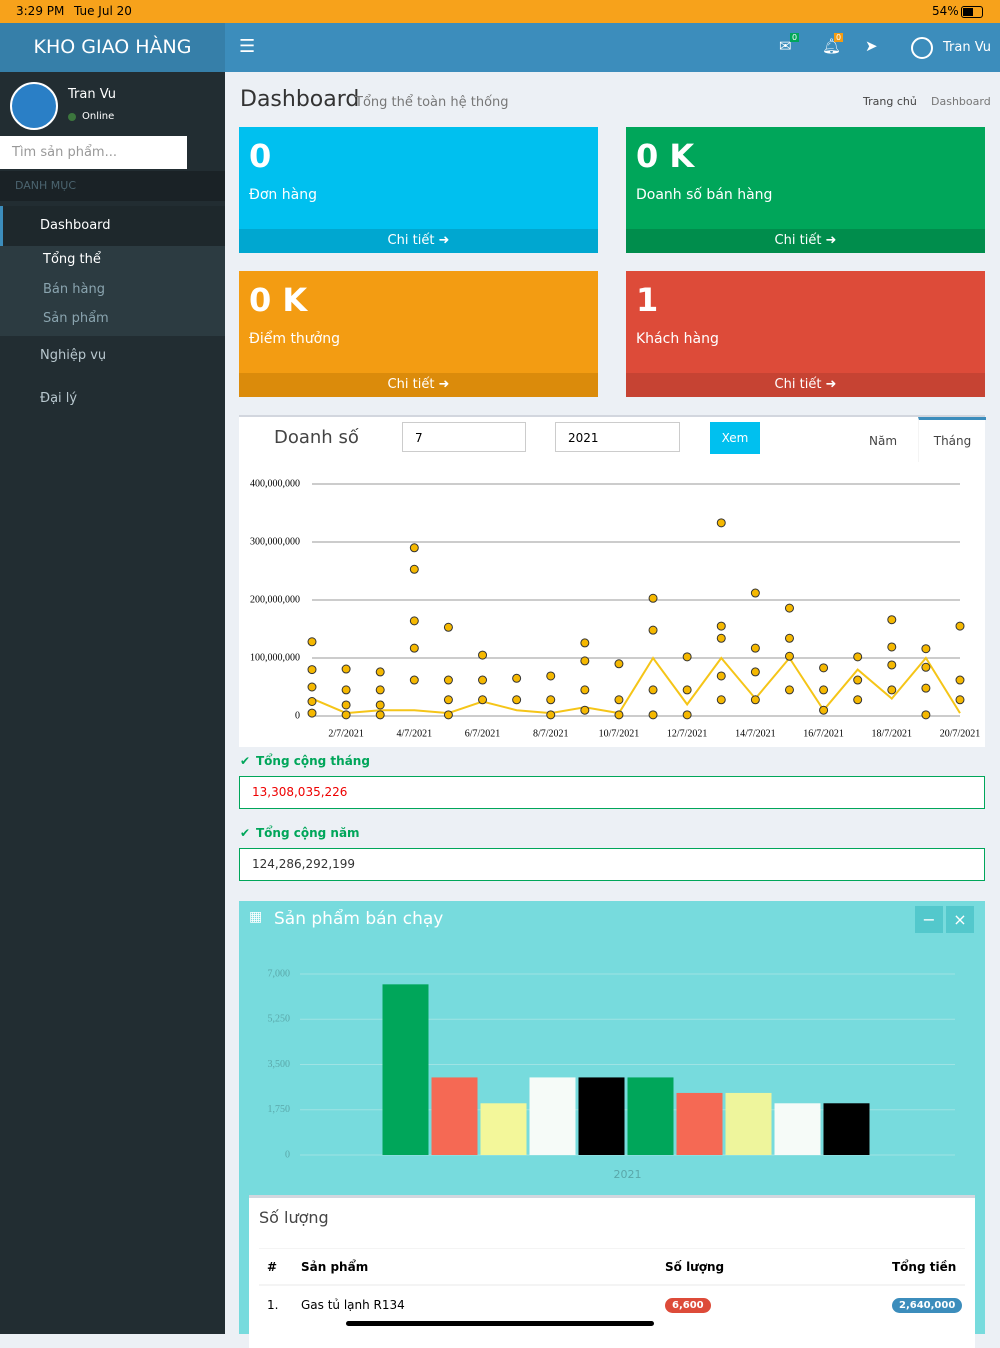 The image size is (1000, 1348). I want to click on breadcrumb: Trang chủ, so click(890, 101).